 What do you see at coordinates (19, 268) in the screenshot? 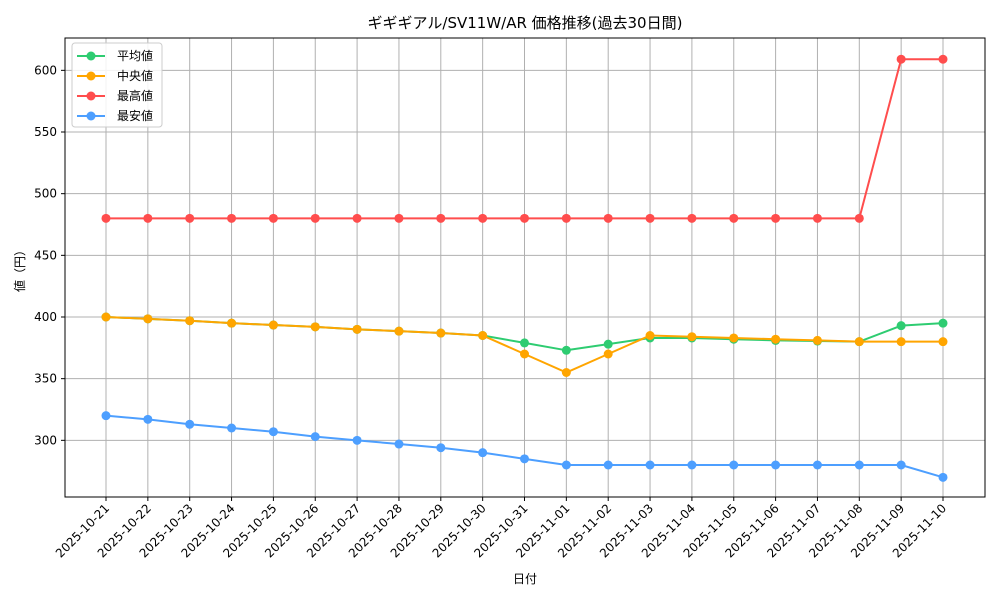
I see `y-axis-label: 値（円）` at bounding box center [19, 268].